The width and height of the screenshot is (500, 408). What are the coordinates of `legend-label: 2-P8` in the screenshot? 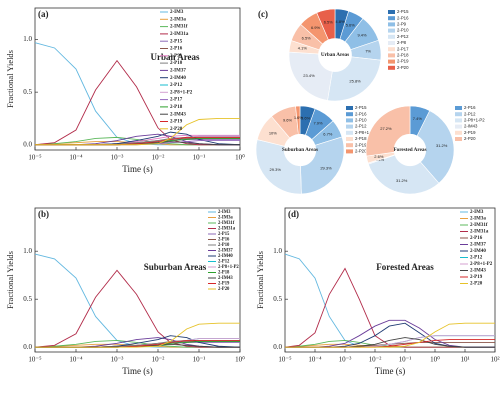 It's located at (402, 42).